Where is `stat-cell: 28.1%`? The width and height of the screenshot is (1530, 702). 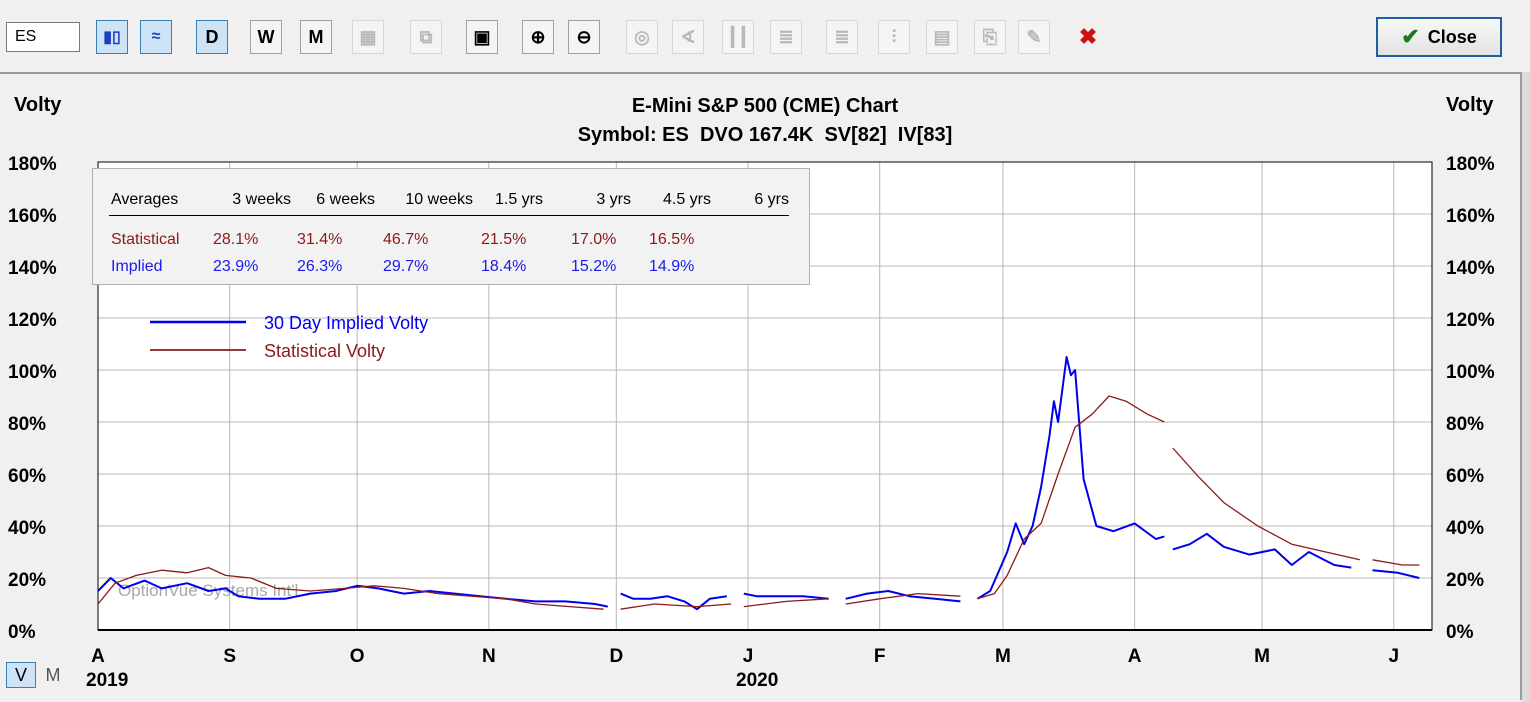 stat-cell: 28.1% is located at coordinates (236, 239).